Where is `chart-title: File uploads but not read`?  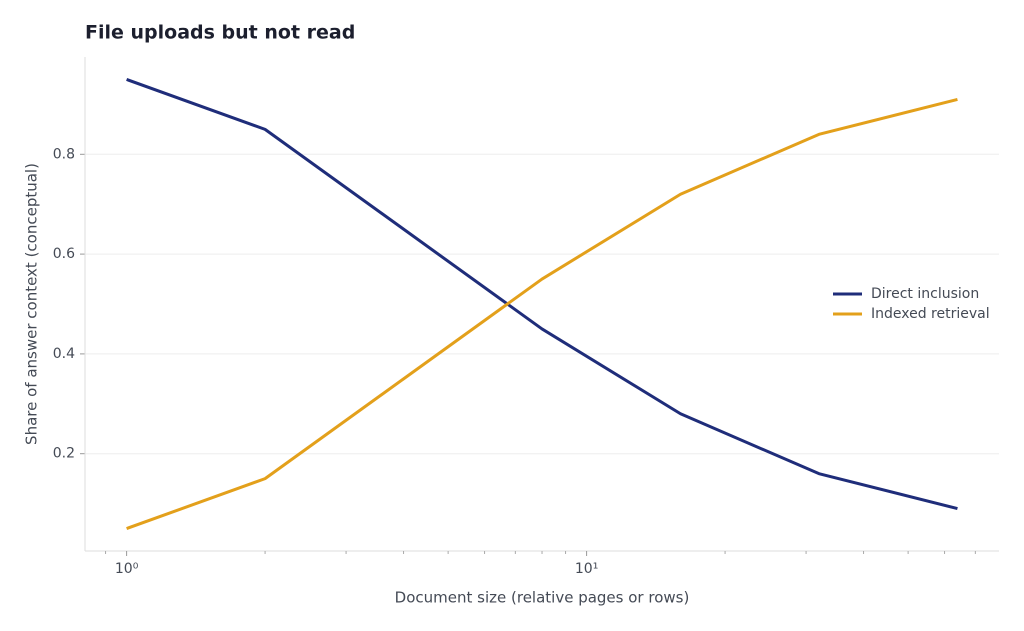
chart-title: File uploads but not read is located at coordinates (220, 33).